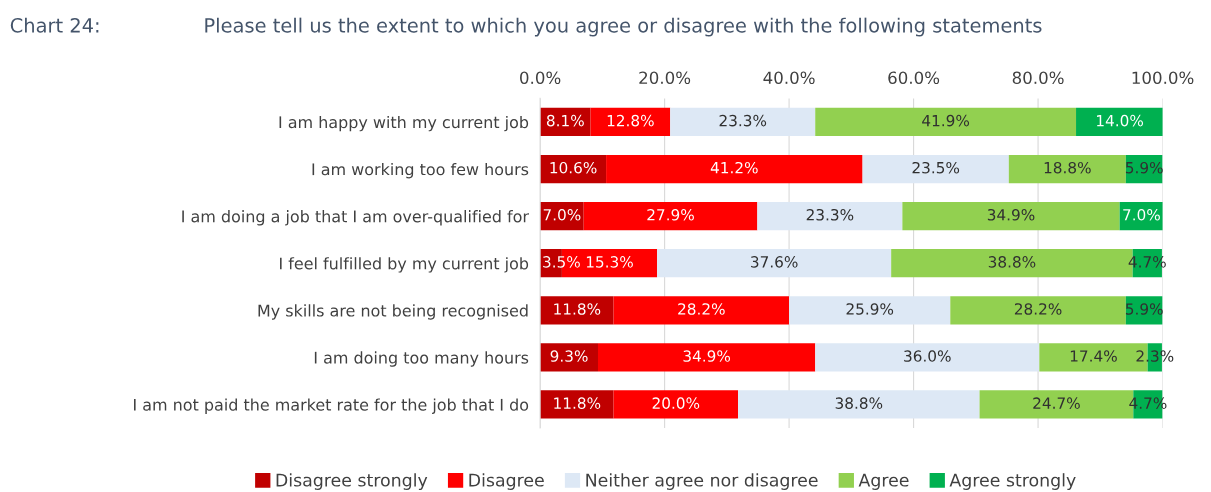 The image size is (1211, 492). I want to click on data-label: 24.7%, so click(1056, 403).